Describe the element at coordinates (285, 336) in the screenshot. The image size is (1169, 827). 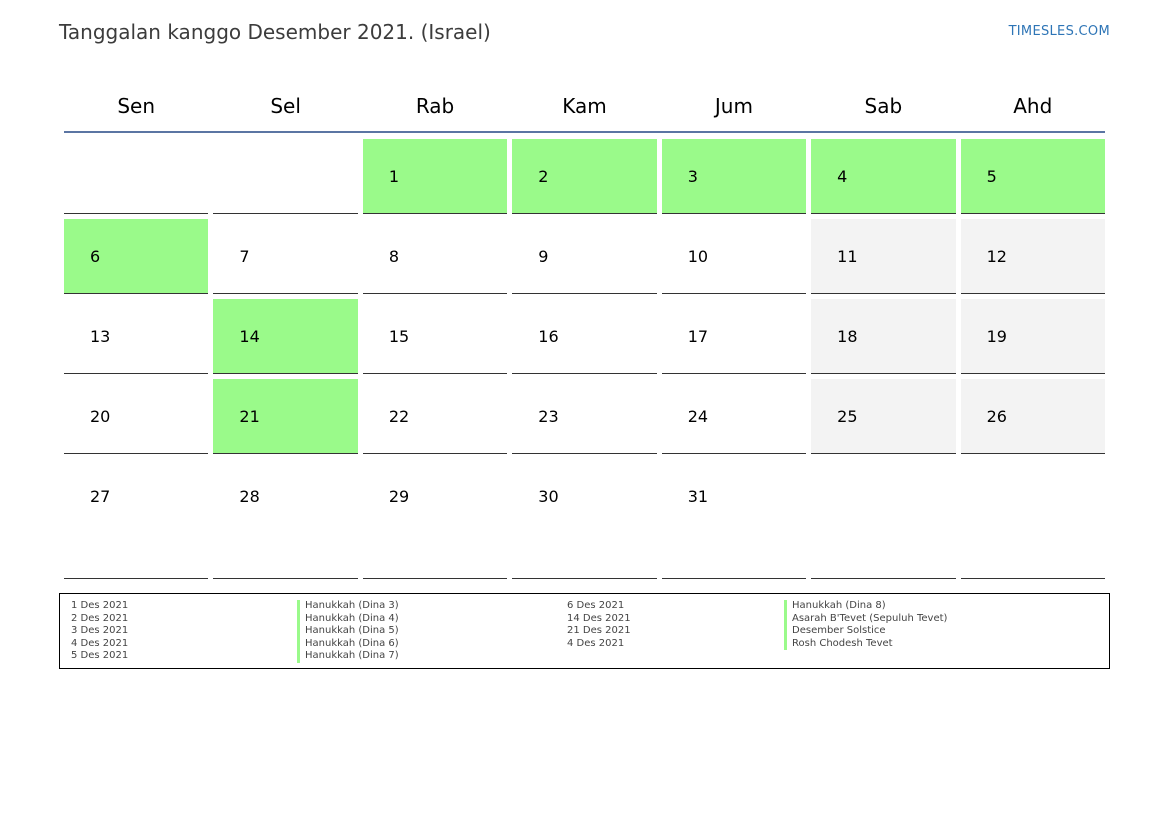
I see `day-cell: 14` at that location.